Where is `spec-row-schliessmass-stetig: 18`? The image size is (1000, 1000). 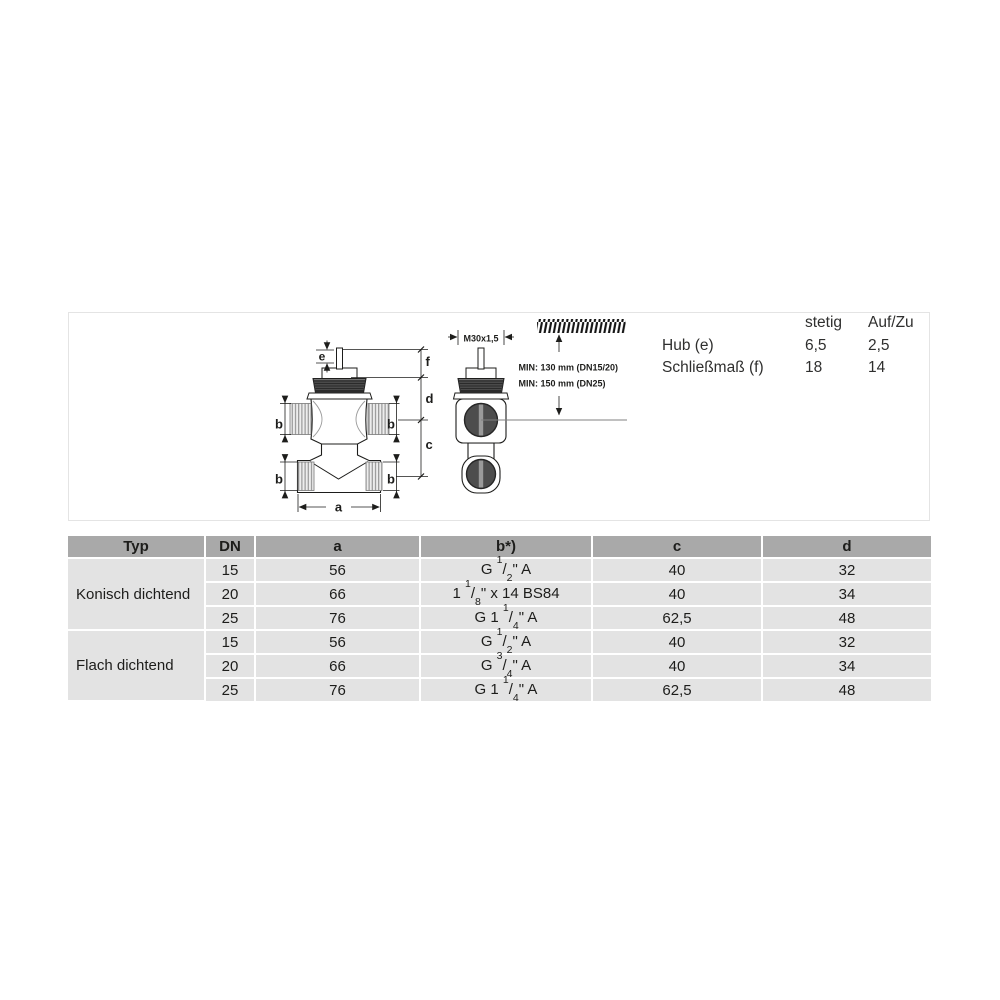 spec-row-schliessmass-stetig: 18 is located at coordinates (814, 367).